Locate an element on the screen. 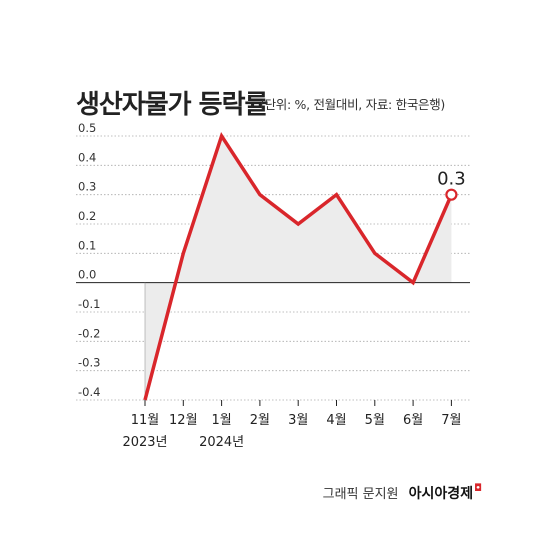 The width and height of the screenshot is (550, 550). y-tick-label: -0.3 is located at coordinates (89, 363).